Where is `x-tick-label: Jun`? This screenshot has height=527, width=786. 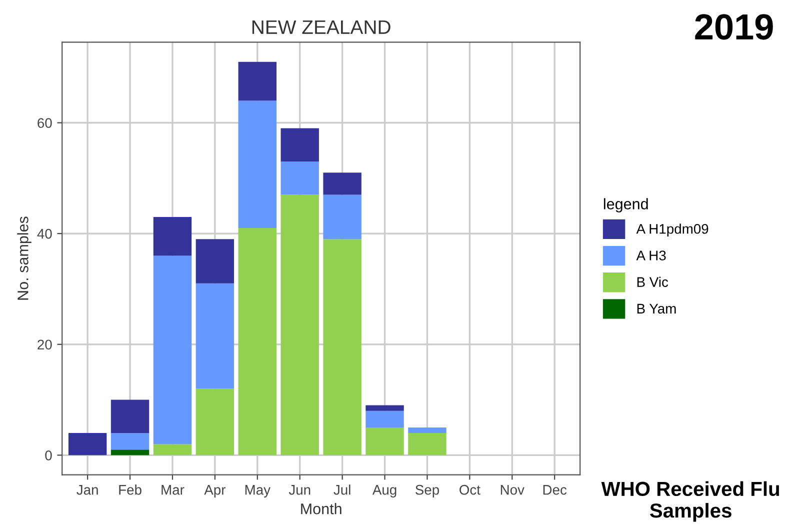
x-tick-label: Jun is located at coordinates (299, 490).